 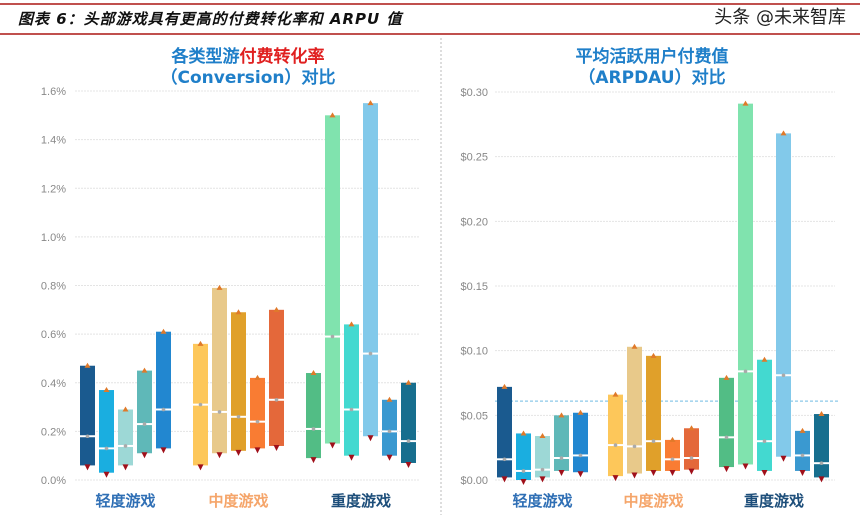 What do you see at coordinates (53, 238) in the screenshot?
I see `y-tick-label: 1.0%` at bounding box center [53, 238].